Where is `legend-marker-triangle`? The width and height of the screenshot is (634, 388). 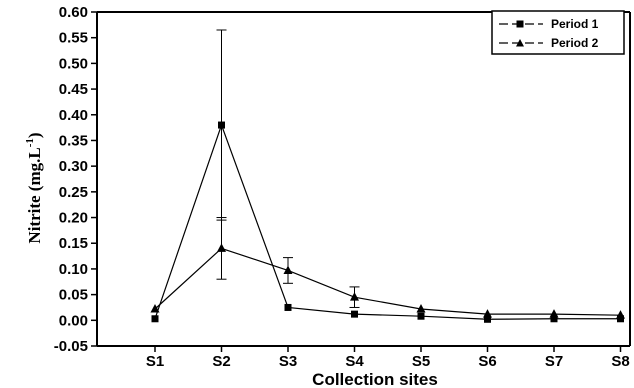
legend-marker-triangle is located at coordinates (520, 43).